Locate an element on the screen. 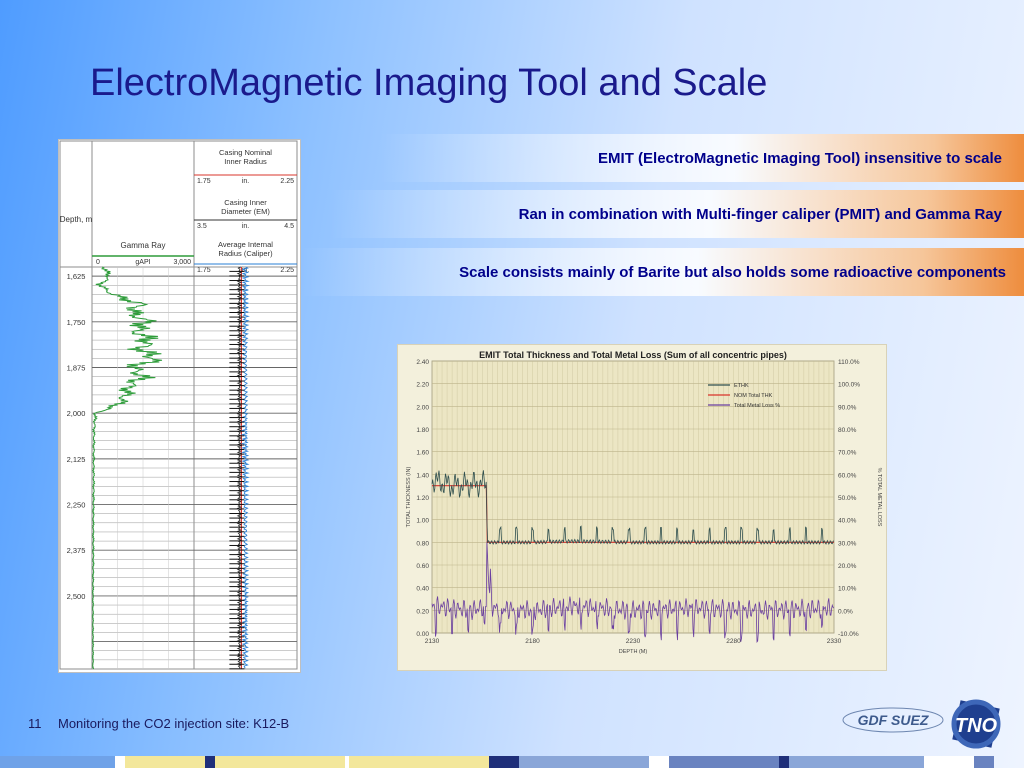  emit-x-axis-label: DEPTH (M) is located at coordinates (633, 652).